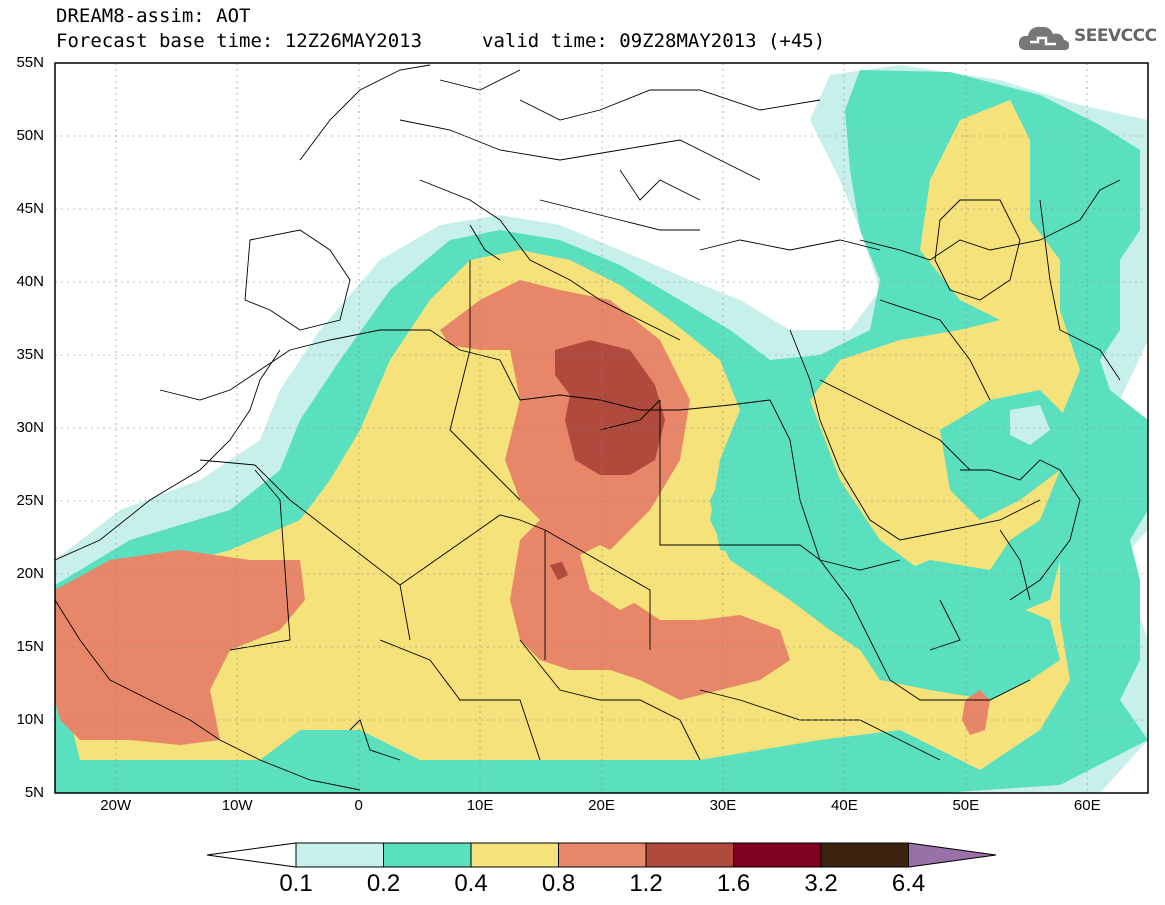  I want to click on colorbar-level-label: 0.4, so click(471, 883).